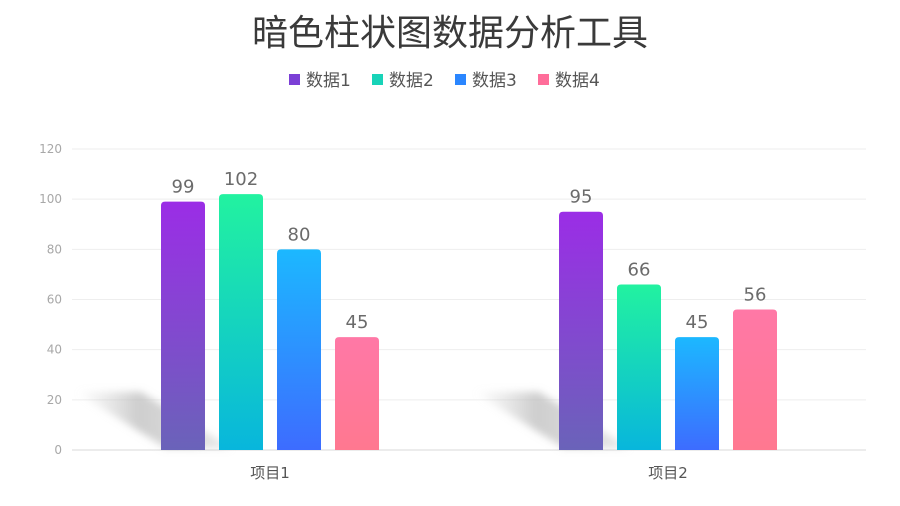 This screenshot has height=506, width=900. Describe the element at coordinates (54, 300) in the screenshot. I see `y-tick-label: 60` at that location.